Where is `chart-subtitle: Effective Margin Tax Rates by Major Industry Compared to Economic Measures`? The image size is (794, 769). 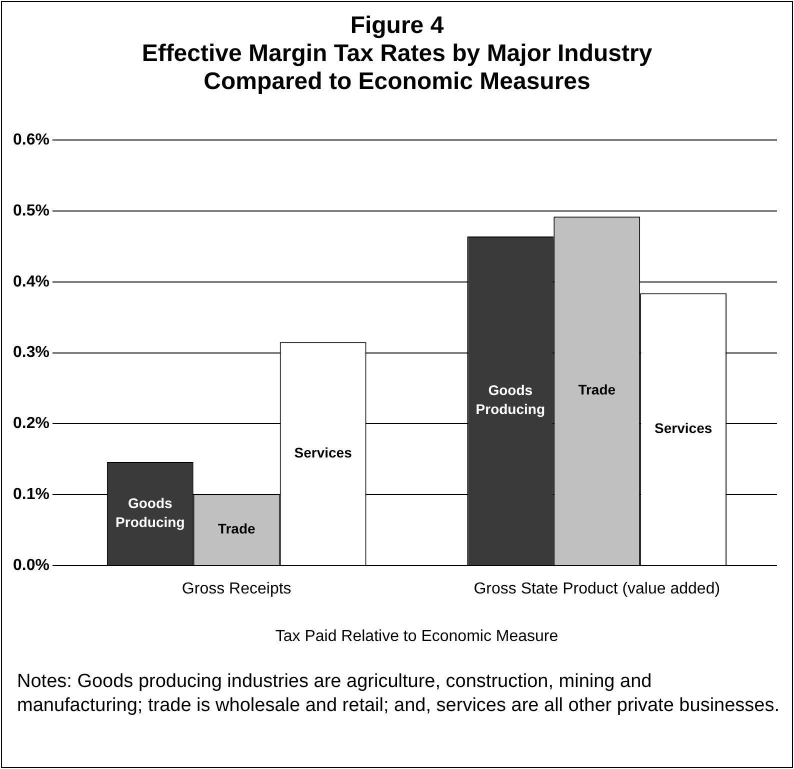
chart-subtitle: Effective Margin Tax Rates by Major Industry Compared to Economic Measures is located at coordinates (397, 68).